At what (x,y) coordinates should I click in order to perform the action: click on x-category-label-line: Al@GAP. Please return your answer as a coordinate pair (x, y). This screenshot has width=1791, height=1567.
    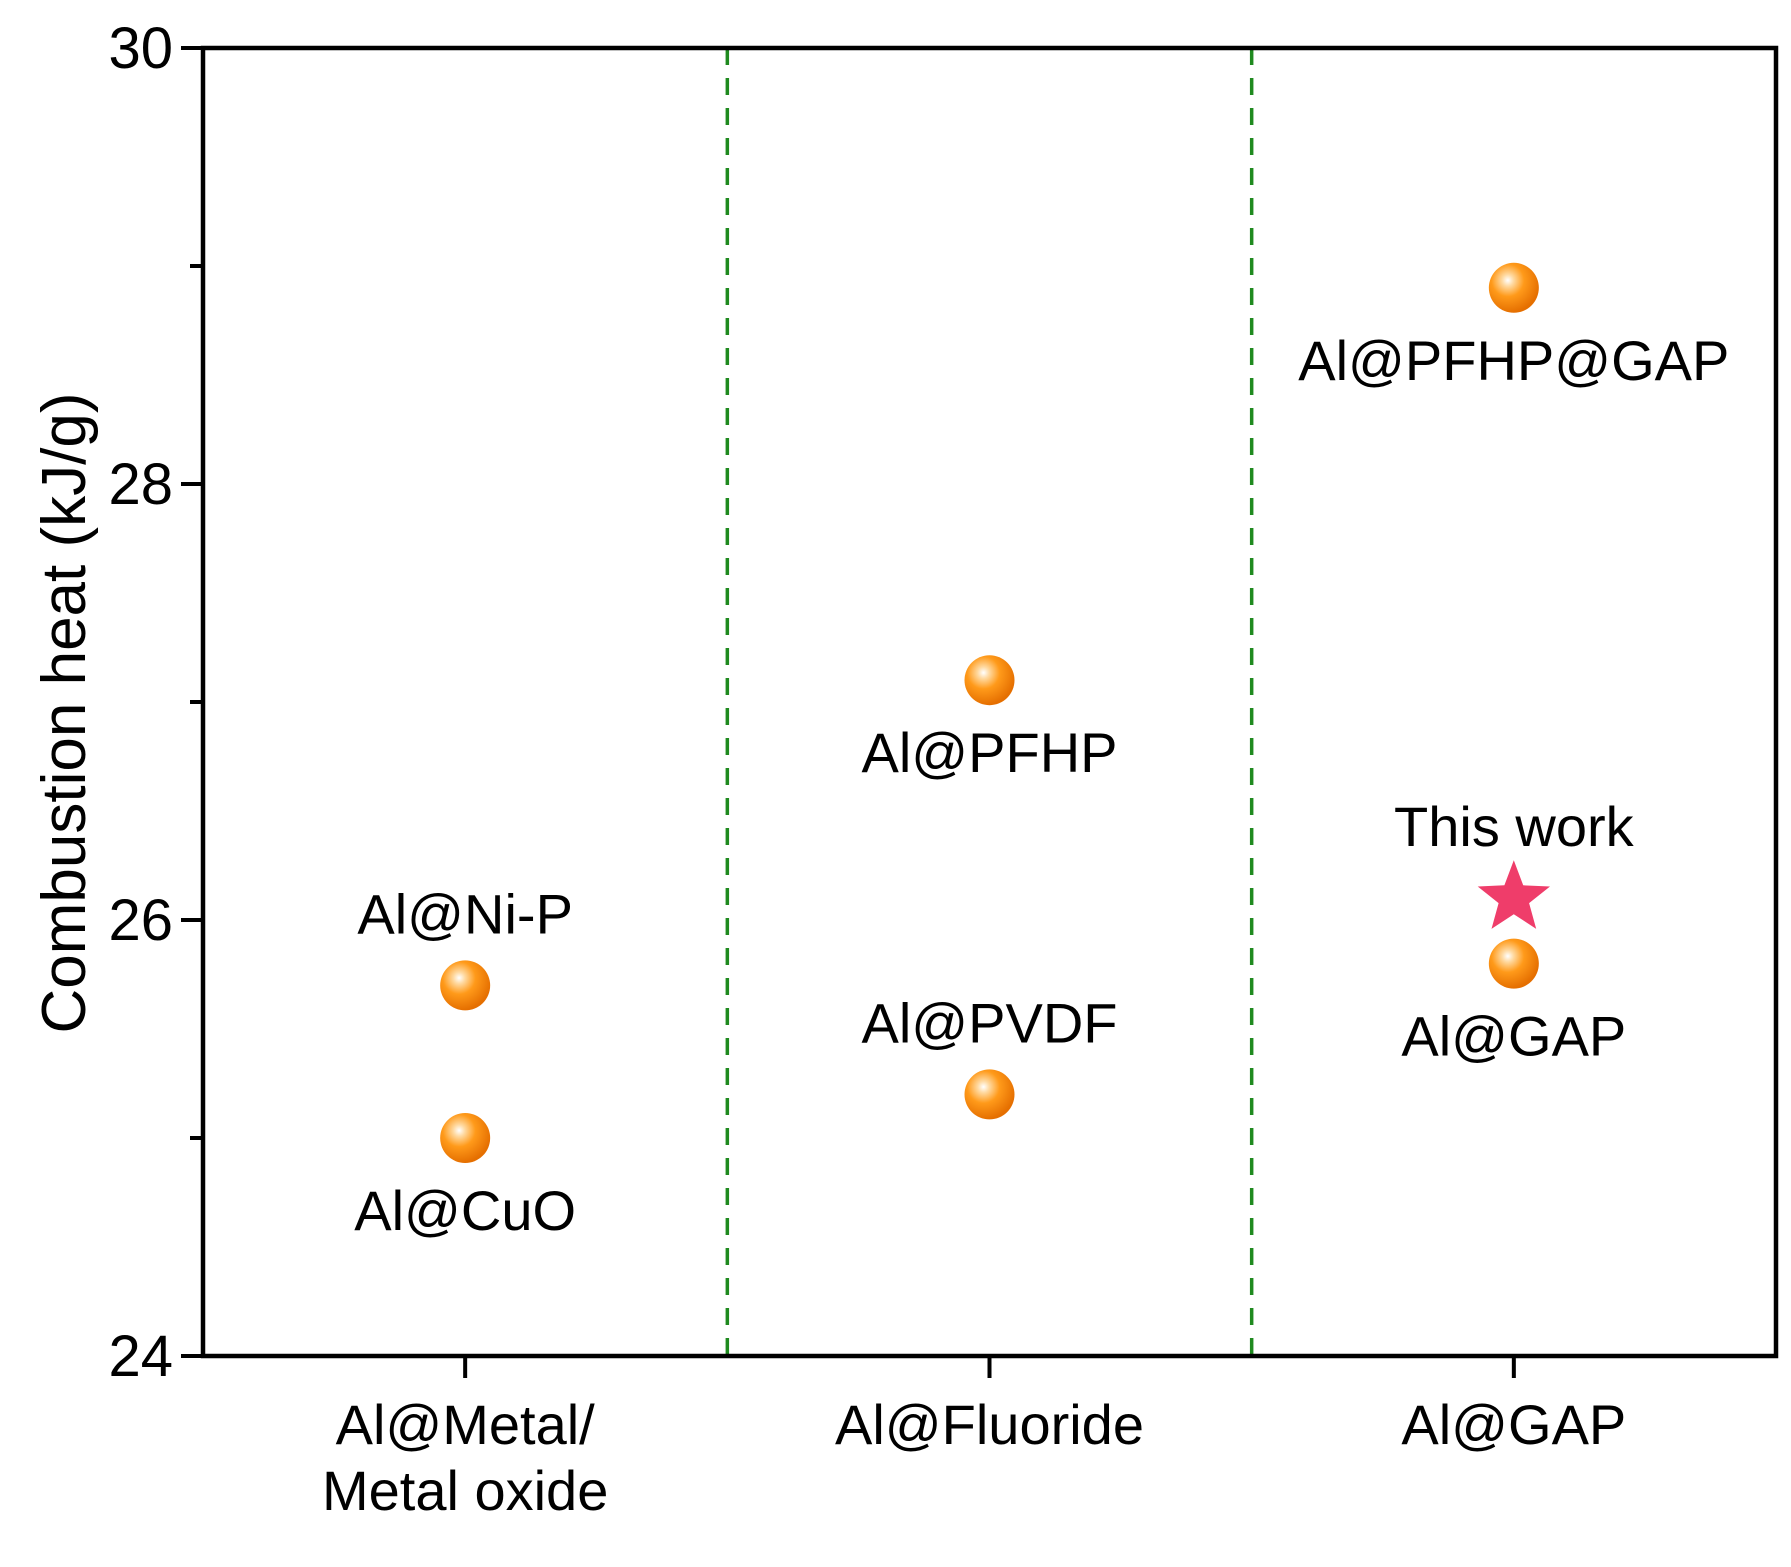
    Looking at the image, I should click on (1513, 1424).